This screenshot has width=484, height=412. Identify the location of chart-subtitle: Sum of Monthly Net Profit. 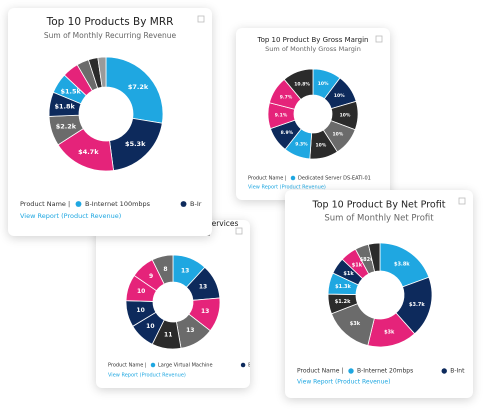
(379, 219).